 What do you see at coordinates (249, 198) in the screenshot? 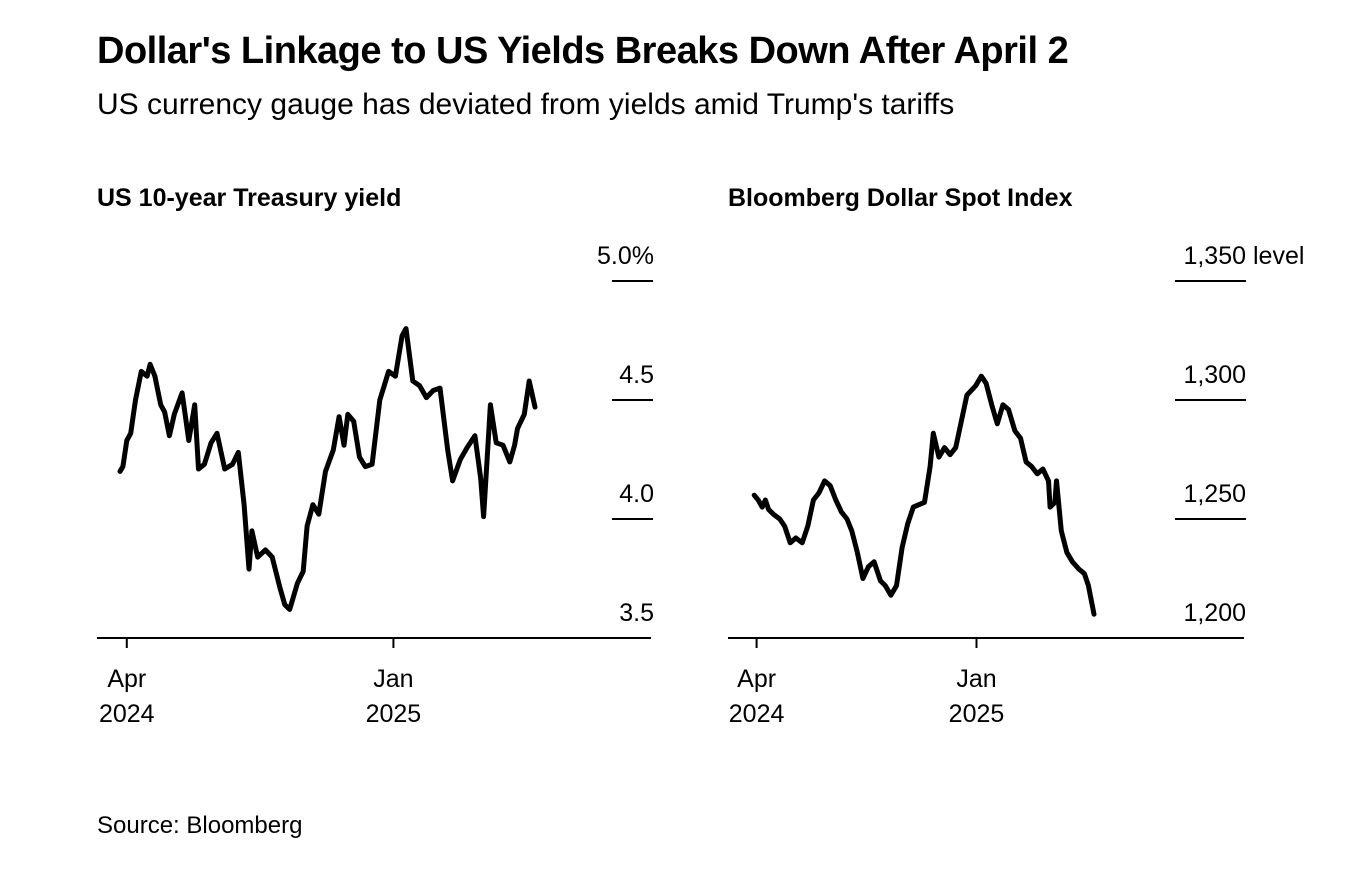
I see `treasury-panel-title: US 10-year Treasury yield` at bounding box center [249, 198].